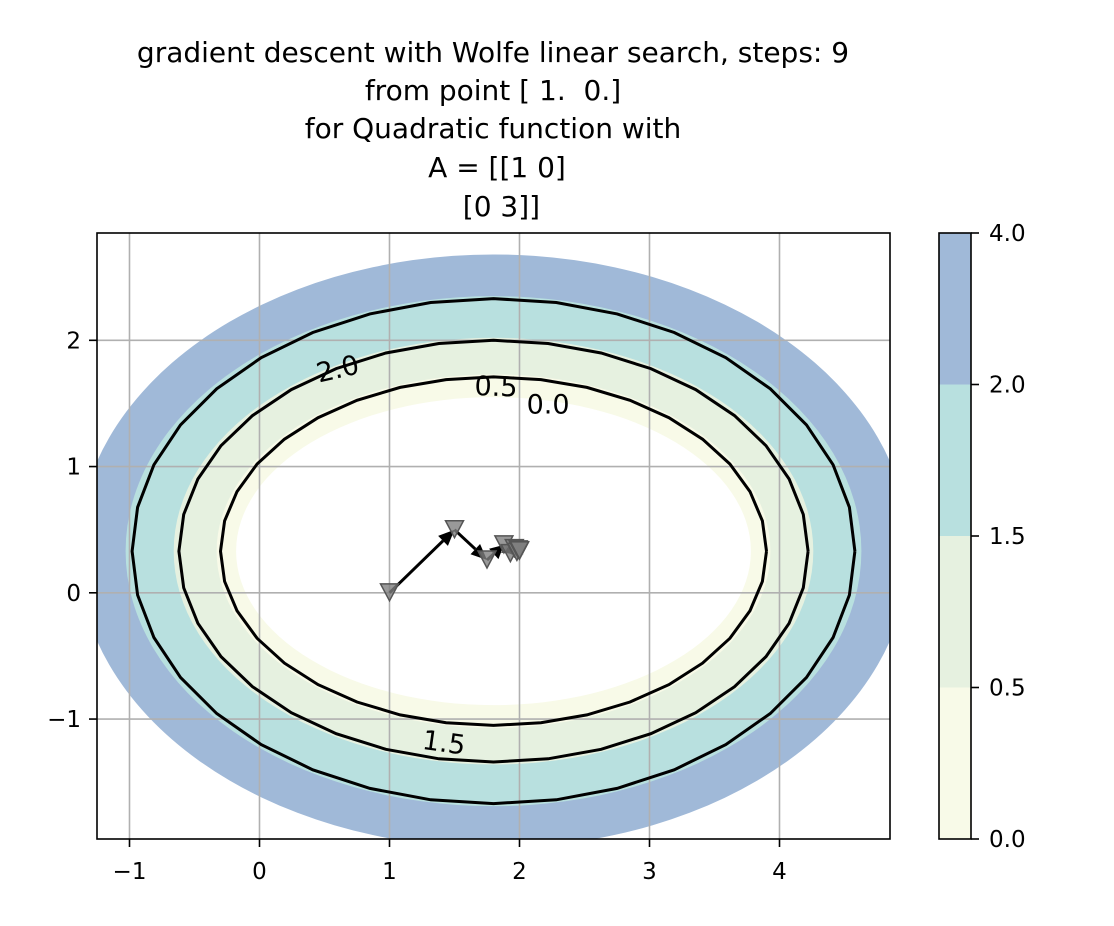 This screenshot has height=926, width=1114. I want to click on y-tick-label: −1, so click(64, 720).